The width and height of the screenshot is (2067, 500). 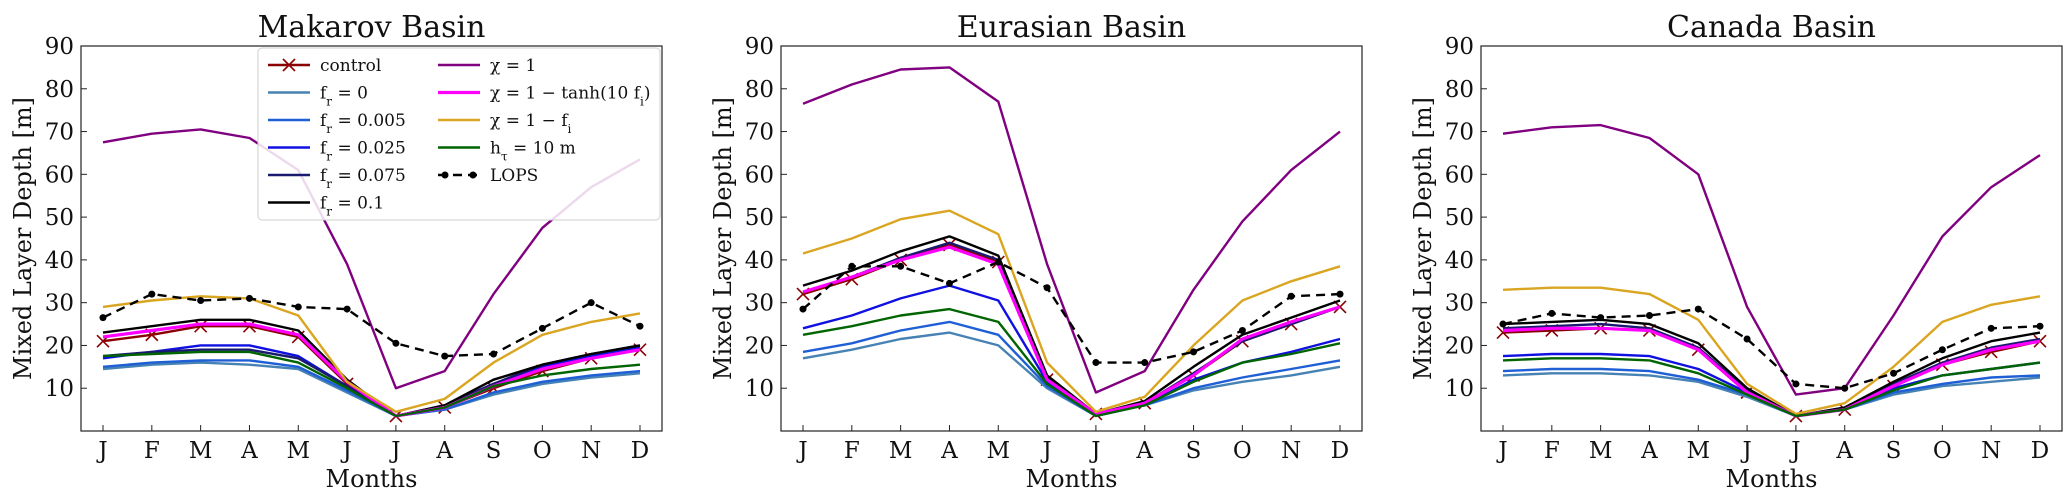 I want to click on legend-entry-1-tanh-10-f-i: χ = 1 − tanh(10 fi), so click(x=544, y=96).